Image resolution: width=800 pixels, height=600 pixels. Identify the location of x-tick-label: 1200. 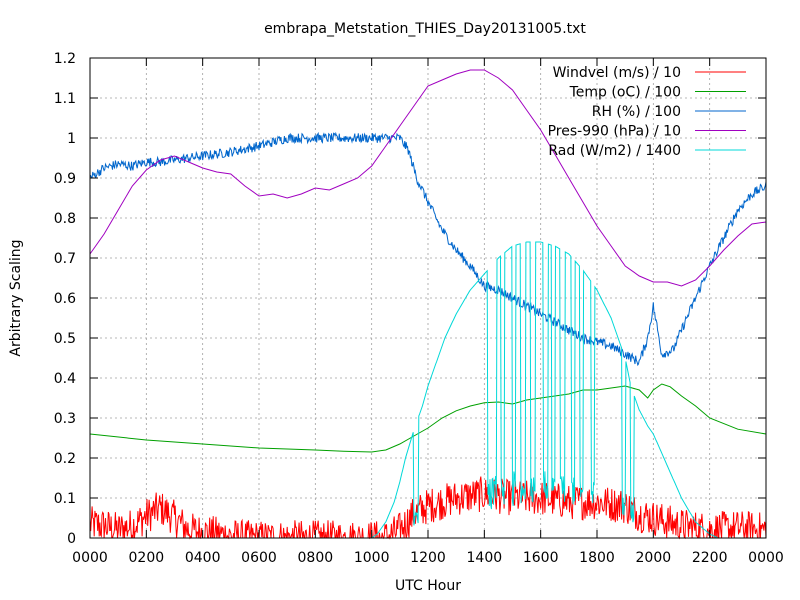
(428, 558).